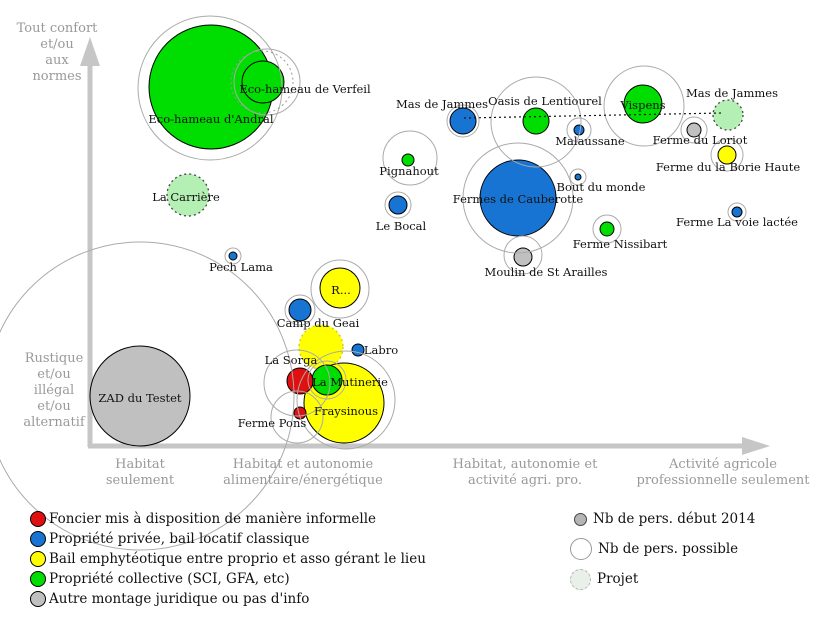 This screenshot has height=630, width=820. I want to click on bubble-label-le-bocal: Le Bocal, so click(401, 226).